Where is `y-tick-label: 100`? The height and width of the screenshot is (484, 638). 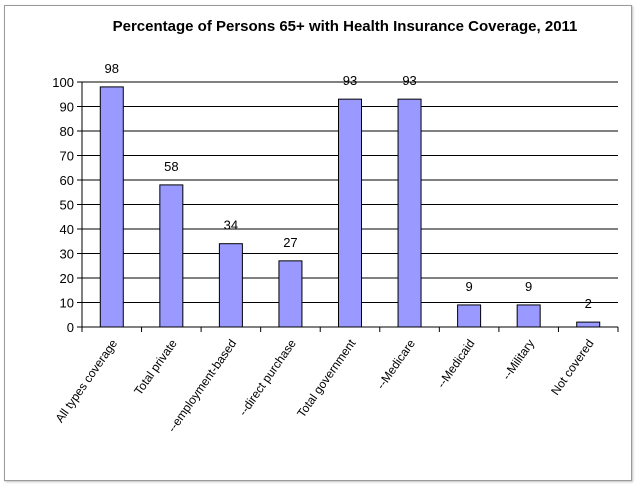
y-tick-label: 100 is located at coordinates (63, 82).